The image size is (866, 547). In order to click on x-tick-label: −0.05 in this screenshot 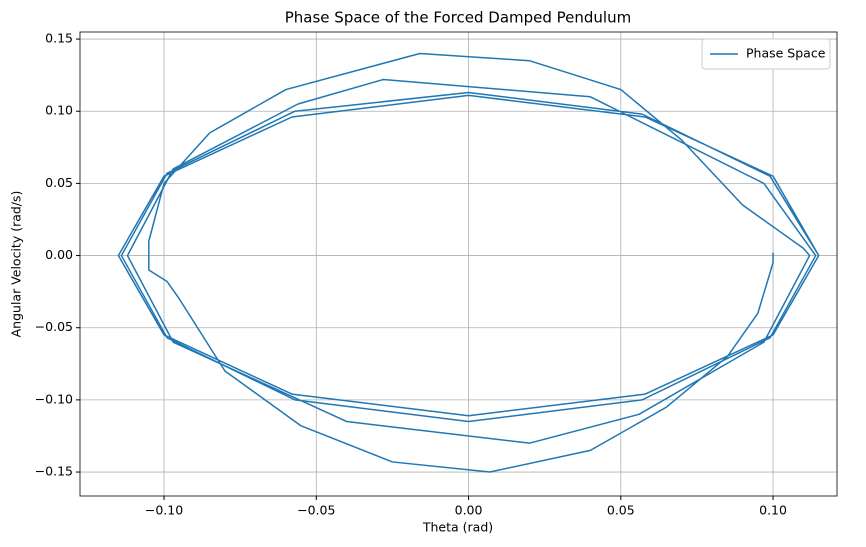, I will do `click(316, 510)`.